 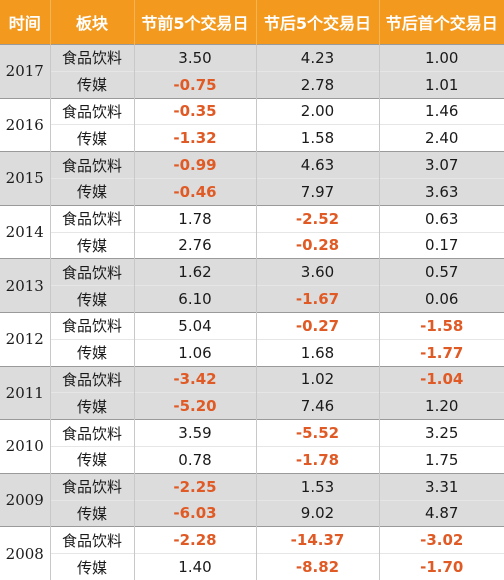 What do you see at coordinates (318, 138) in the screenshot?
I see `value-cell: 1.58` at bounding box center [318, 138].